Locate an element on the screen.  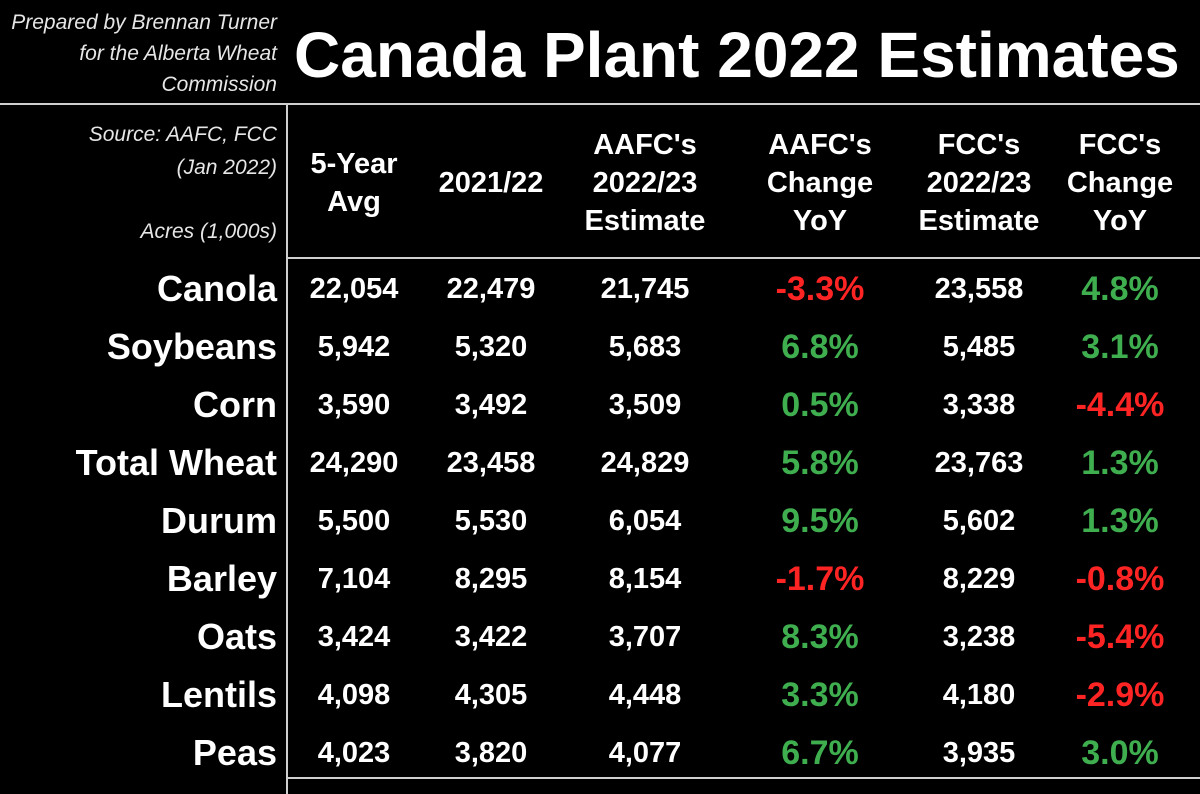
source-note: Source: AAFC, FCC (Jan 2022) is located at coordinates (138, 151).